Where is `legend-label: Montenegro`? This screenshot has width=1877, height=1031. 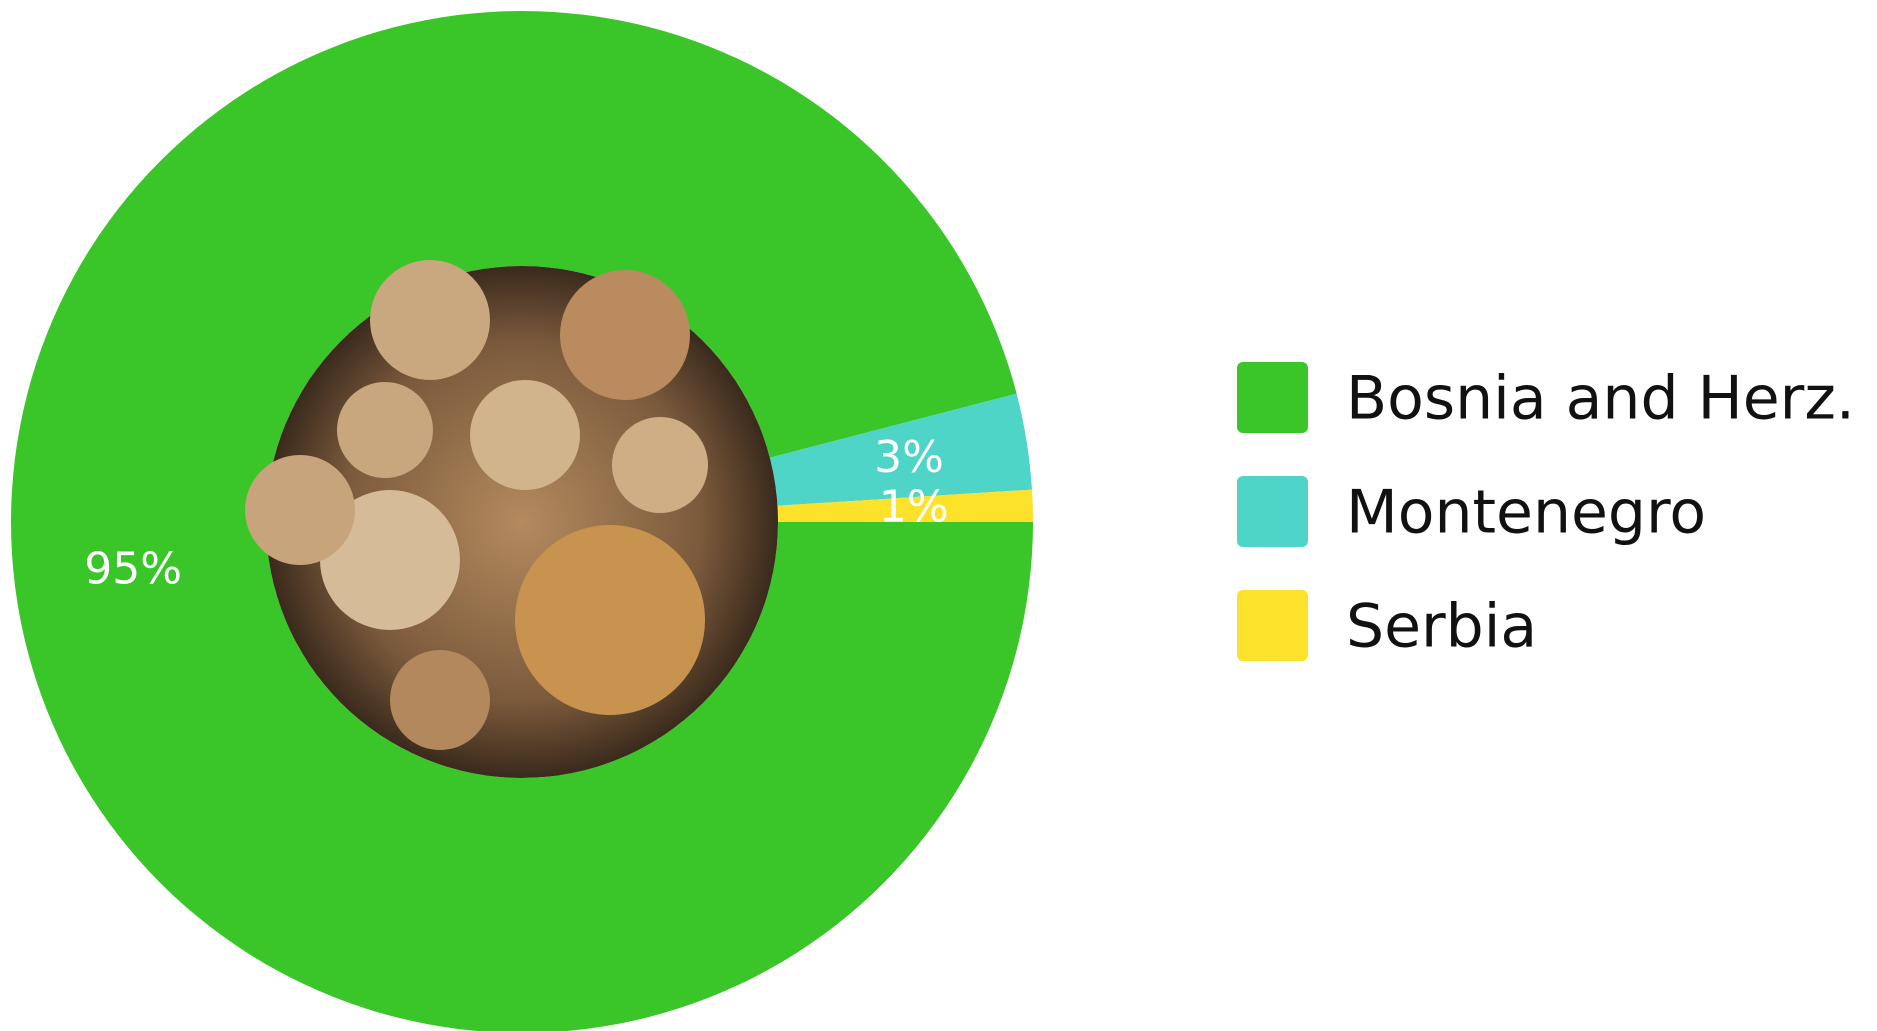 legend-label: Montenegro is located at coordinates (1526, 513).